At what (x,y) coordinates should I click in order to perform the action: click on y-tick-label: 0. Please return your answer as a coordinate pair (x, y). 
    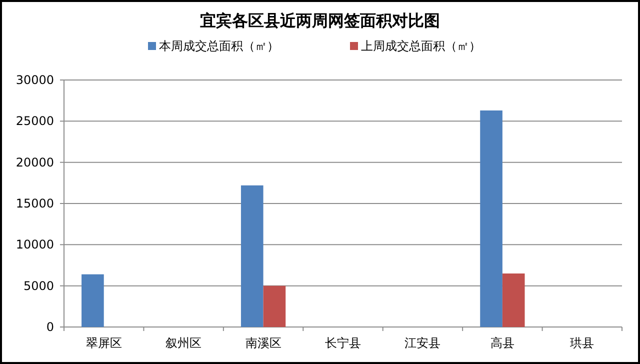
    Looking at the image, I should click on (50, 327).